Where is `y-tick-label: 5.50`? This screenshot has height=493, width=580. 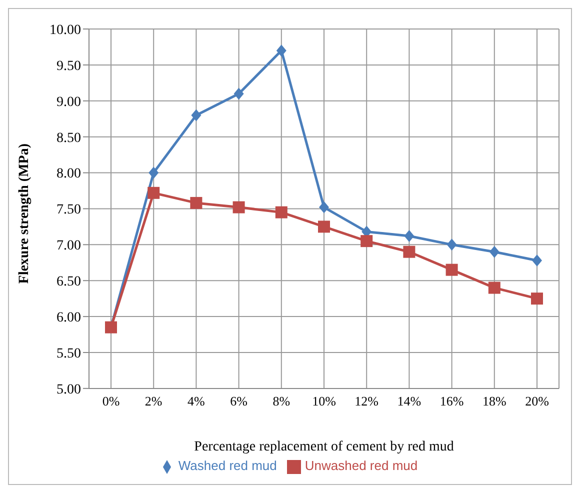
y-tick-label: 5.50 is located at coordinates (68, 354).